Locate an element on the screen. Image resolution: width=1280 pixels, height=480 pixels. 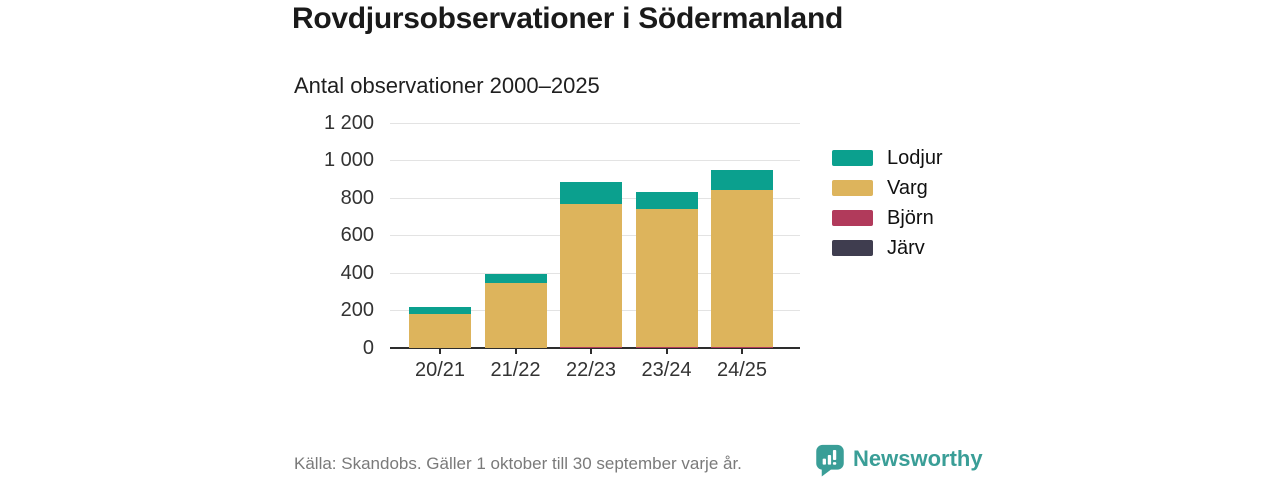
legend-item-jrv: Järv is located at coordinates (887, 248).